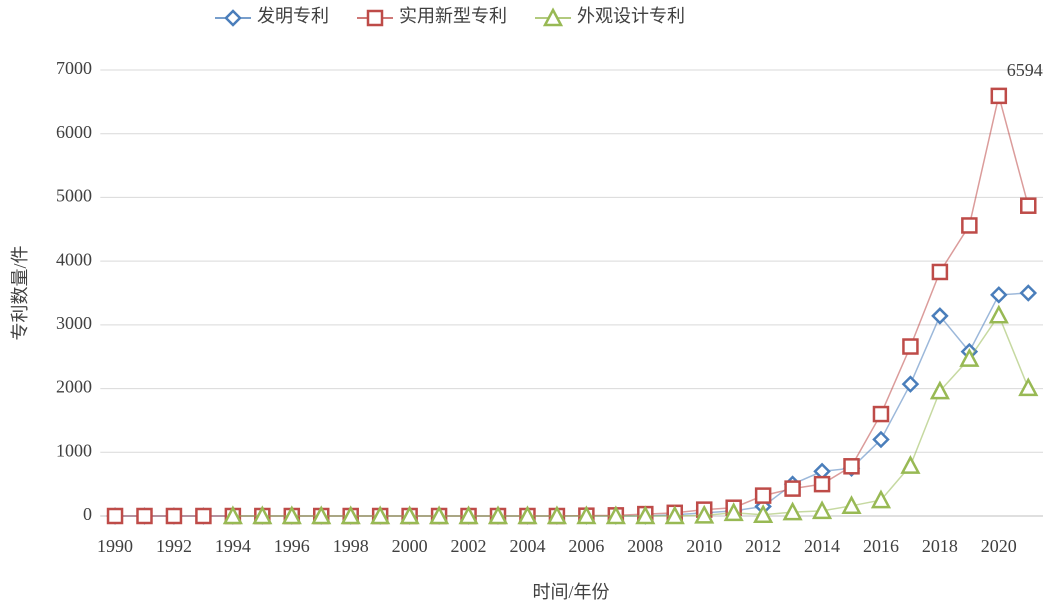  I want to click on legend-label: 外观设计专利, so click(631, 16).